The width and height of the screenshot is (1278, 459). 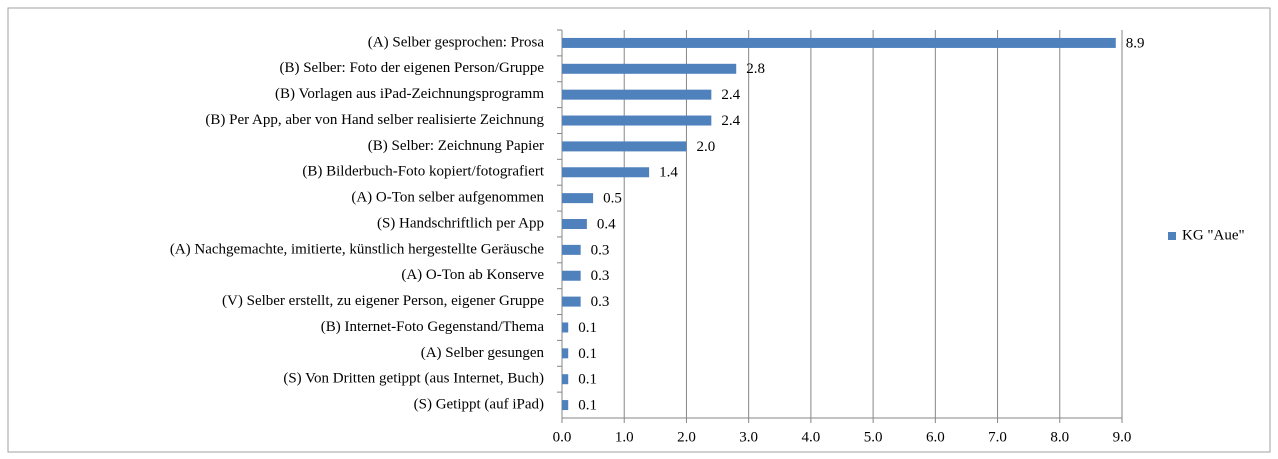 What do you see at coordinates (755, 69) in the screenshot?
I see `value-label: 2.8` at bounding box center [755, 69].